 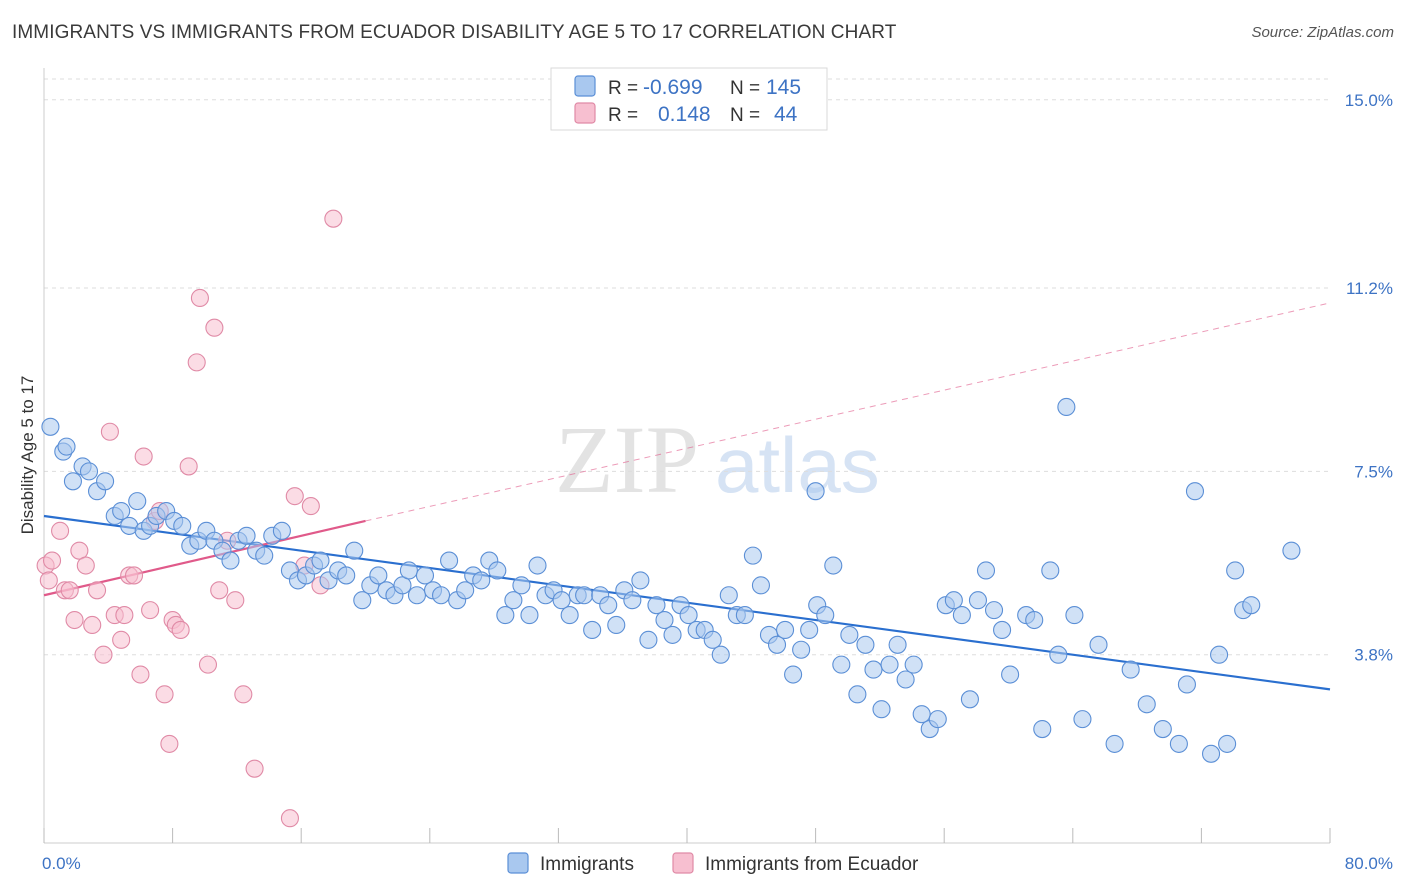 What do you see at coordinates (713, 863) in the screenshot?
I see `legend-bottom: Immigrants Immigrants from Ecuador` at bounding box center [713, 863].